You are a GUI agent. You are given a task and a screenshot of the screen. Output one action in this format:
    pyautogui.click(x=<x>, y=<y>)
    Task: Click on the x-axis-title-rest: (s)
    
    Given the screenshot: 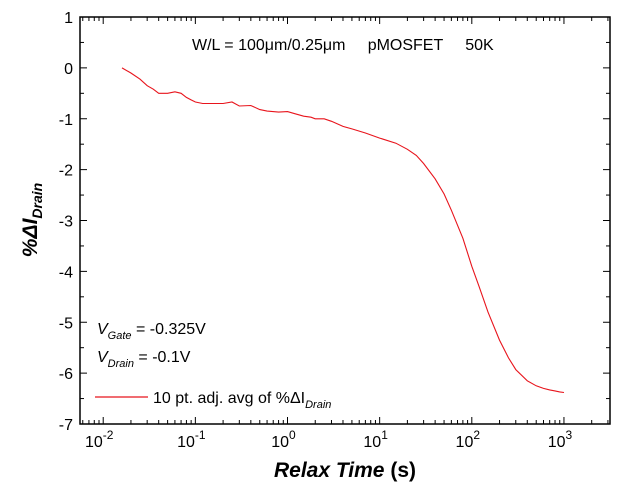 What is the action you would take?
    pyautogui.click(x=401, y=470)
    